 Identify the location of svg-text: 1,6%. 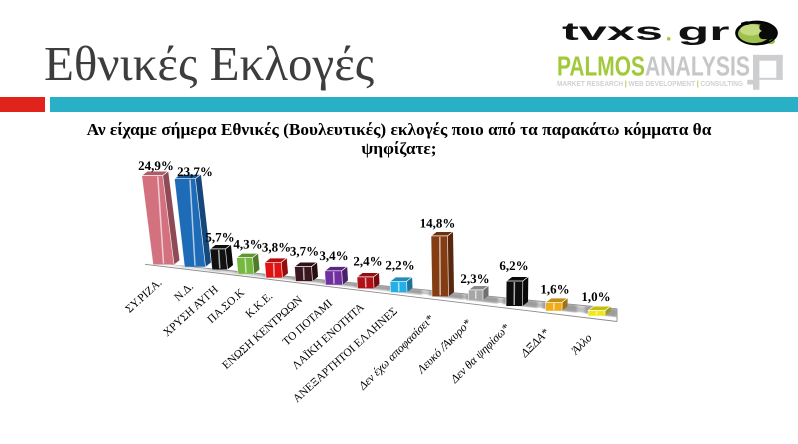
(554, 289).